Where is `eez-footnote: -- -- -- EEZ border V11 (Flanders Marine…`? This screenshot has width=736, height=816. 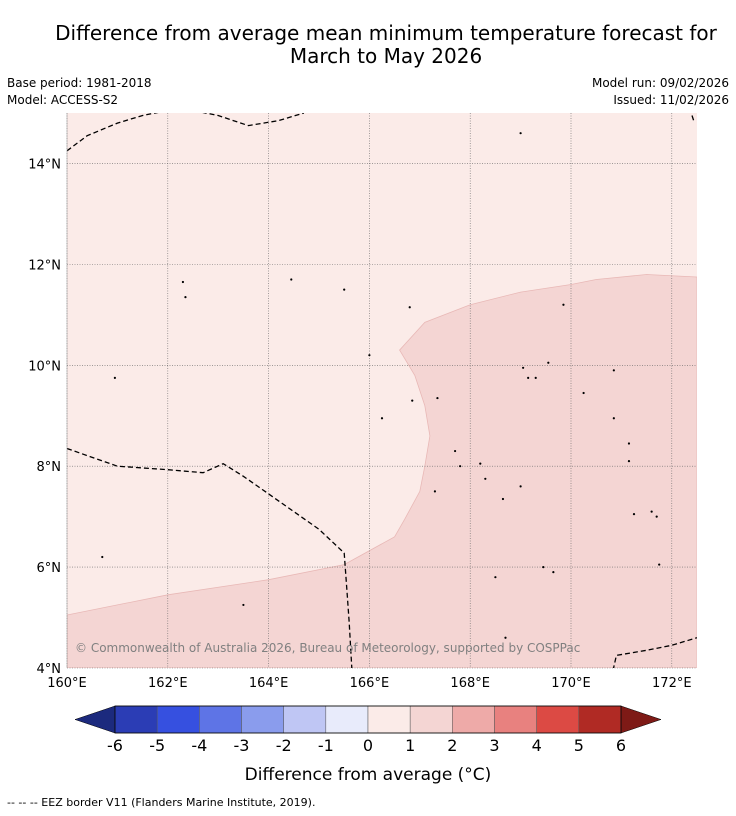 eez-footnote: -- -- -- EEZ border V11 (Flanders Marine… is located at coordinates (161, 802).